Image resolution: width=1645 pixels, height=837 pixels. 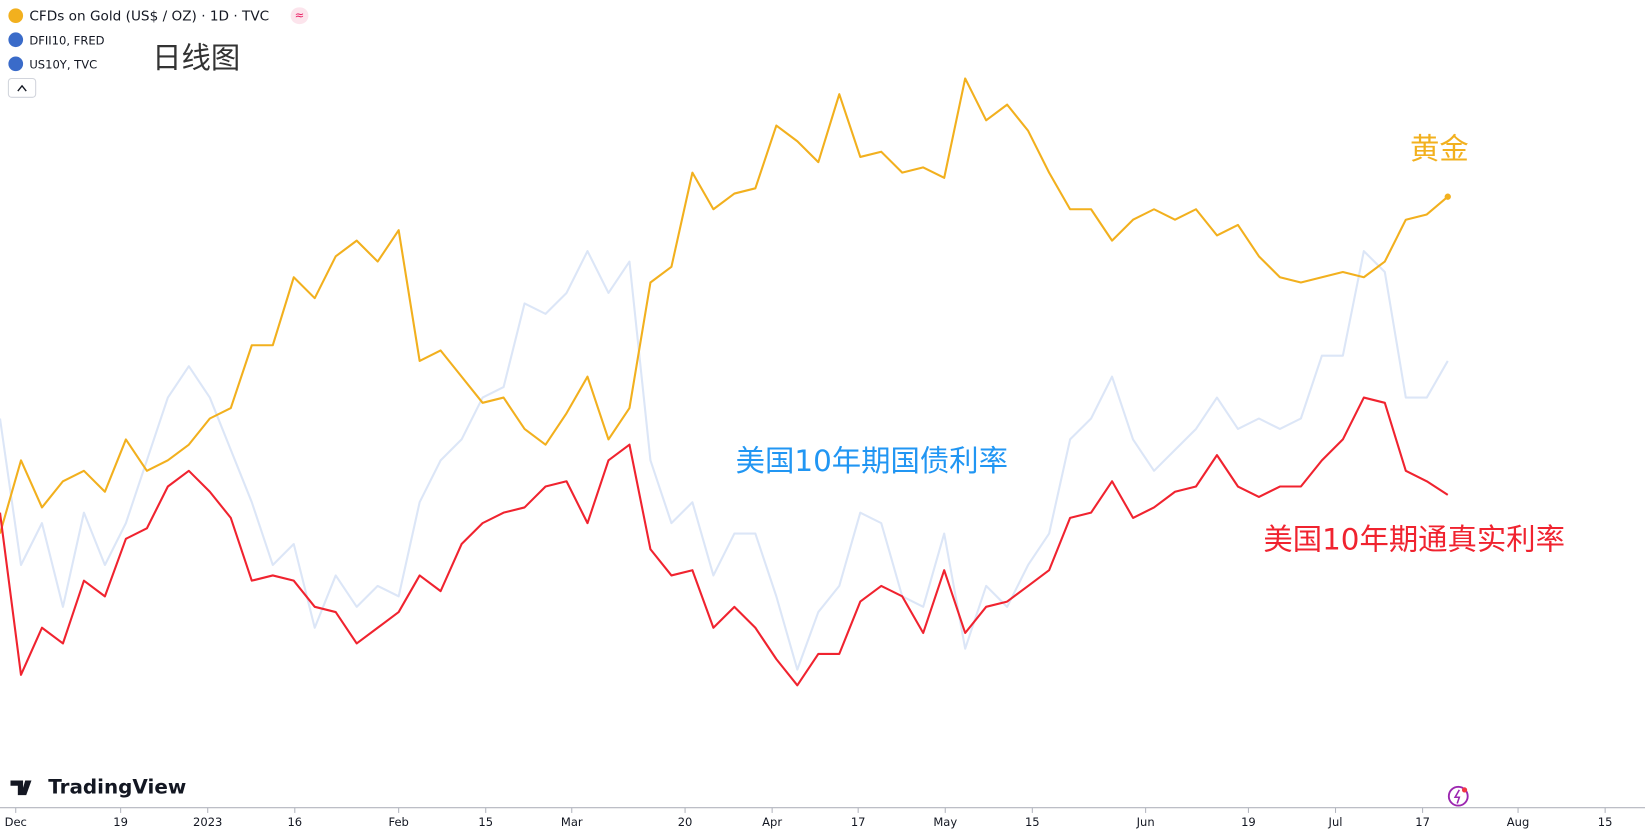 What do you see at coordinates (196, 58) in the screenshot?
I see `subtitle: 日线图` at bounding box center [196, 58].